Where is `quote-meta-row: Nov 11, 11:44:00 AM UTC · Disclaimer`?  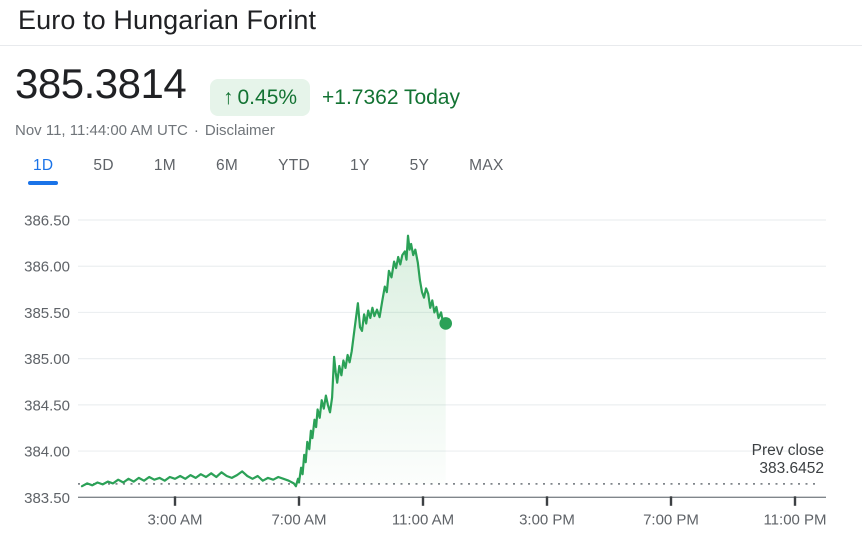
quote-meta-row: Nov 11, 11:44:00 AM UTC · Disclaimer is located at coordinates (145, 130).